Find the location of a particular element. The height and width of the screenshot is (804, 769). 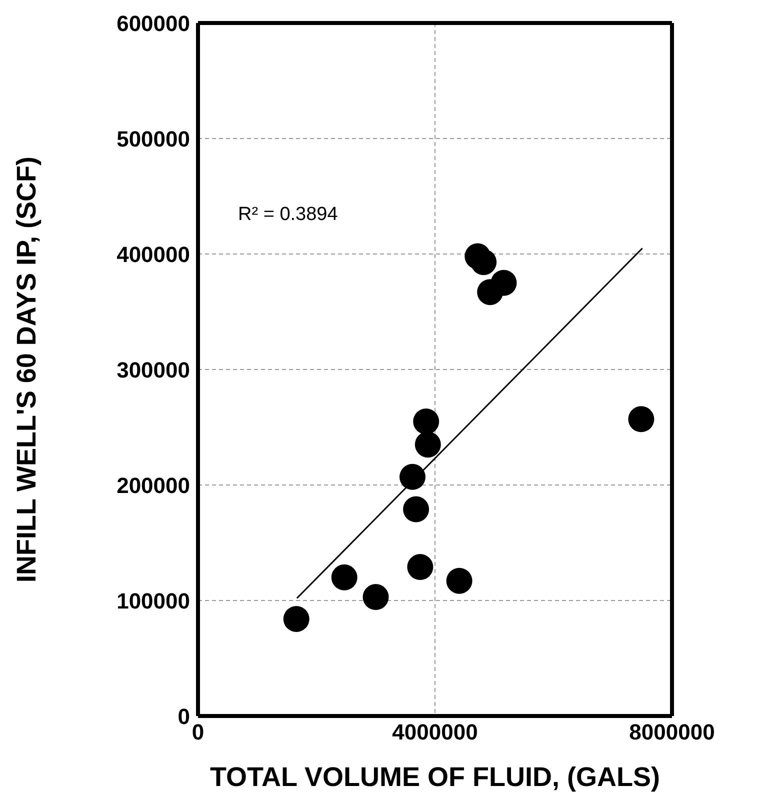

y-tick-label: 500000 is located at coordinates (153, 139).